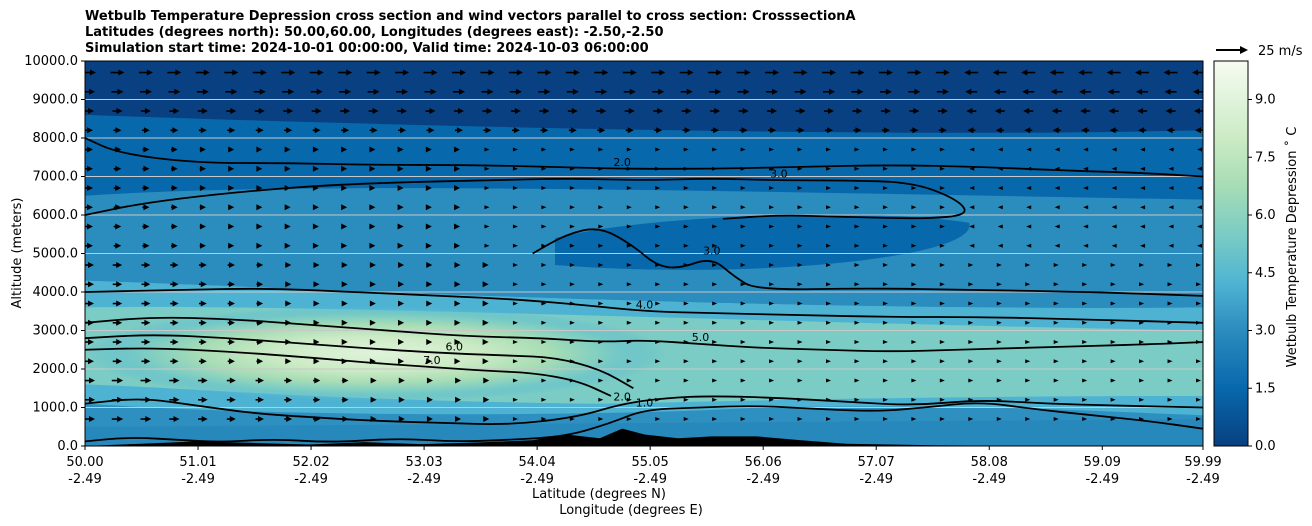  What do you see at coordinates (1280, 51) in the screenshot?
I see `quiver-key-label: 25 m/s` at bounding box center [1280, 51].